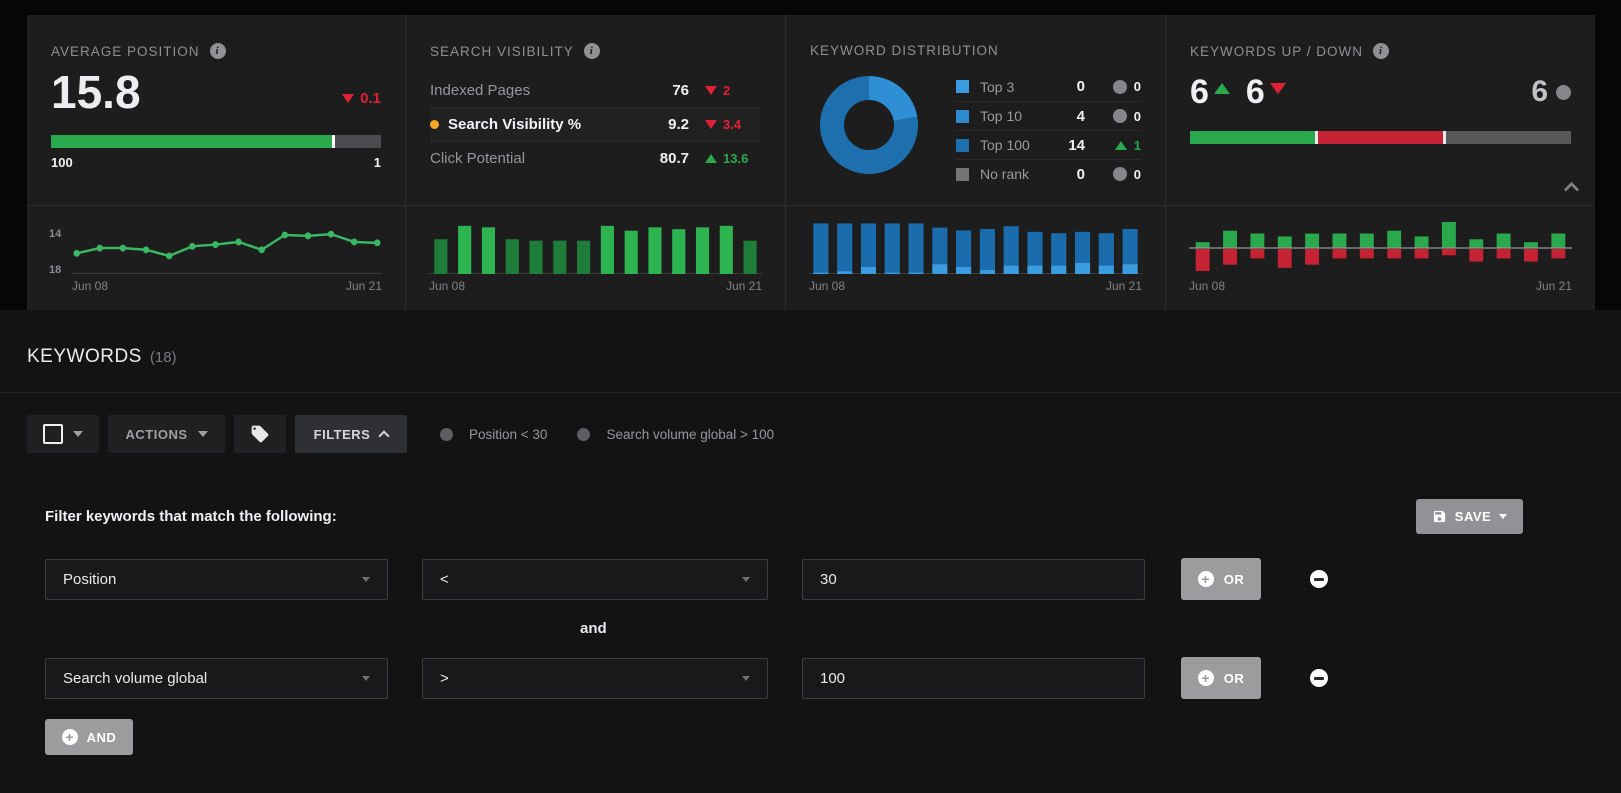 Image resolution: width=1621 pixels, height=793 pixels. What do you see at coordinates (1469, 516) in the screenshot?
I see `save-filter-button: SAVE` at bounding box center [1469, 516].